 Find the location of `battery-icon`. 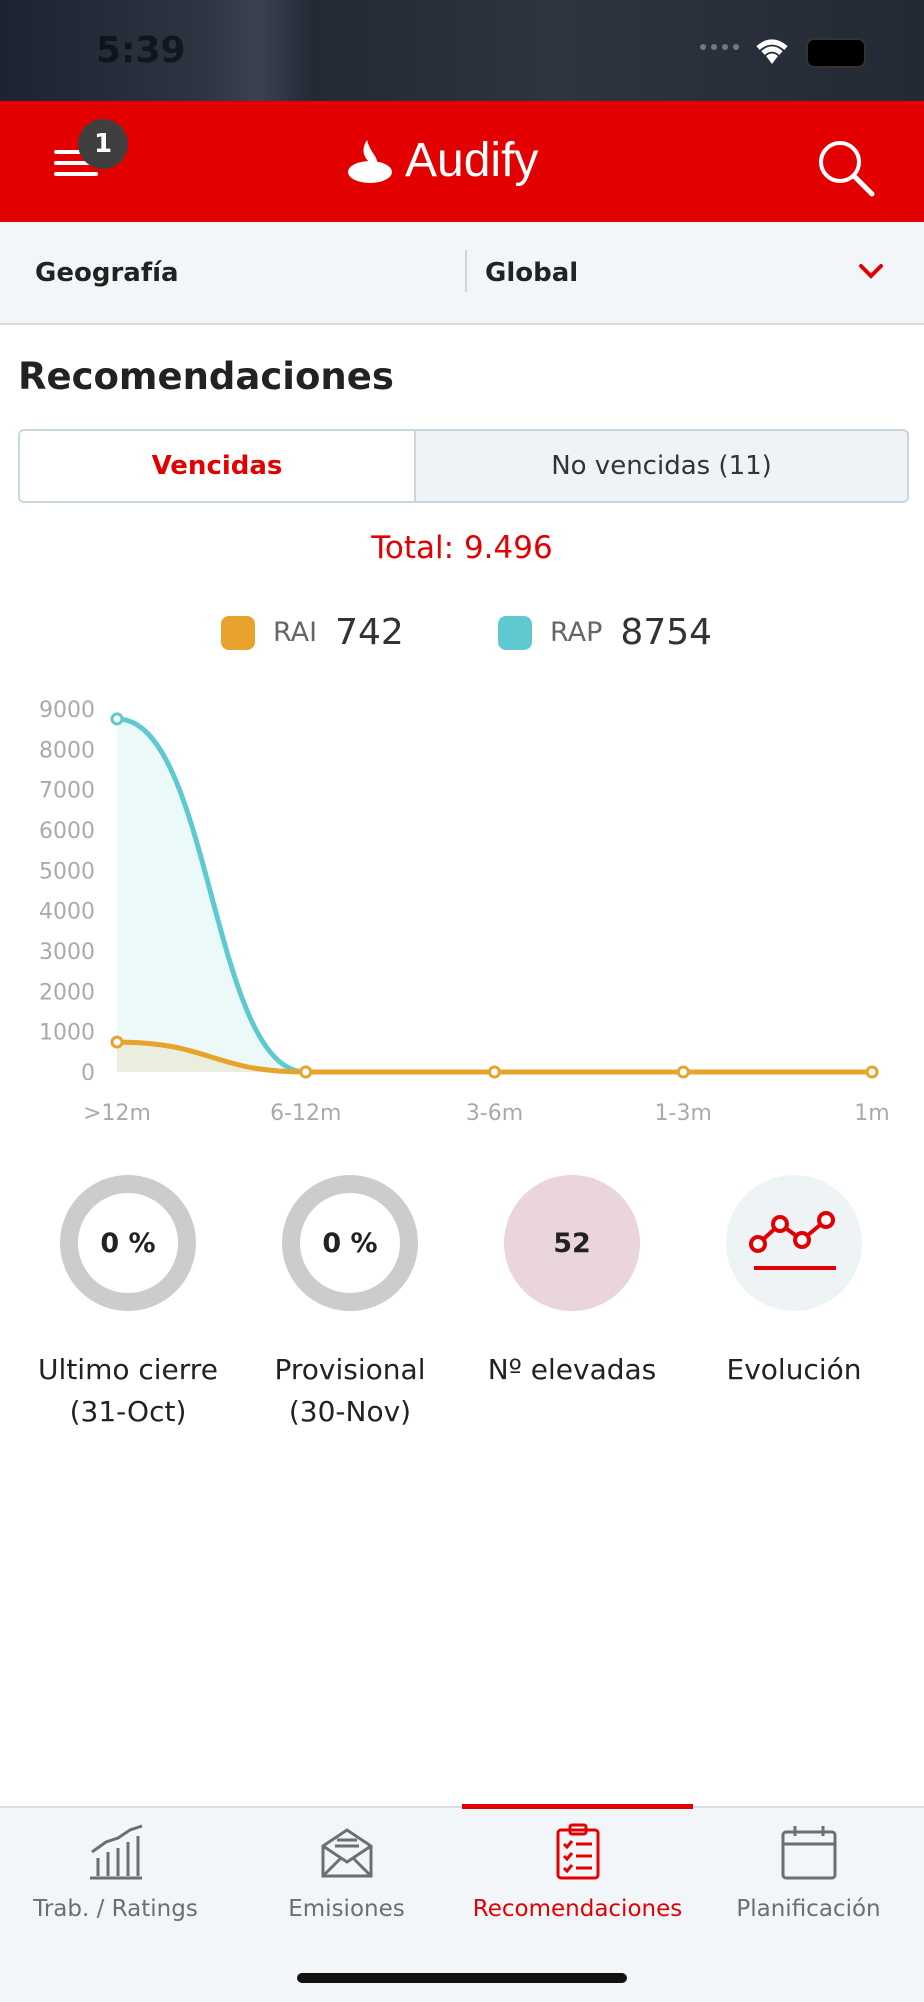

battery-icon is located at coordinates (836, 53).